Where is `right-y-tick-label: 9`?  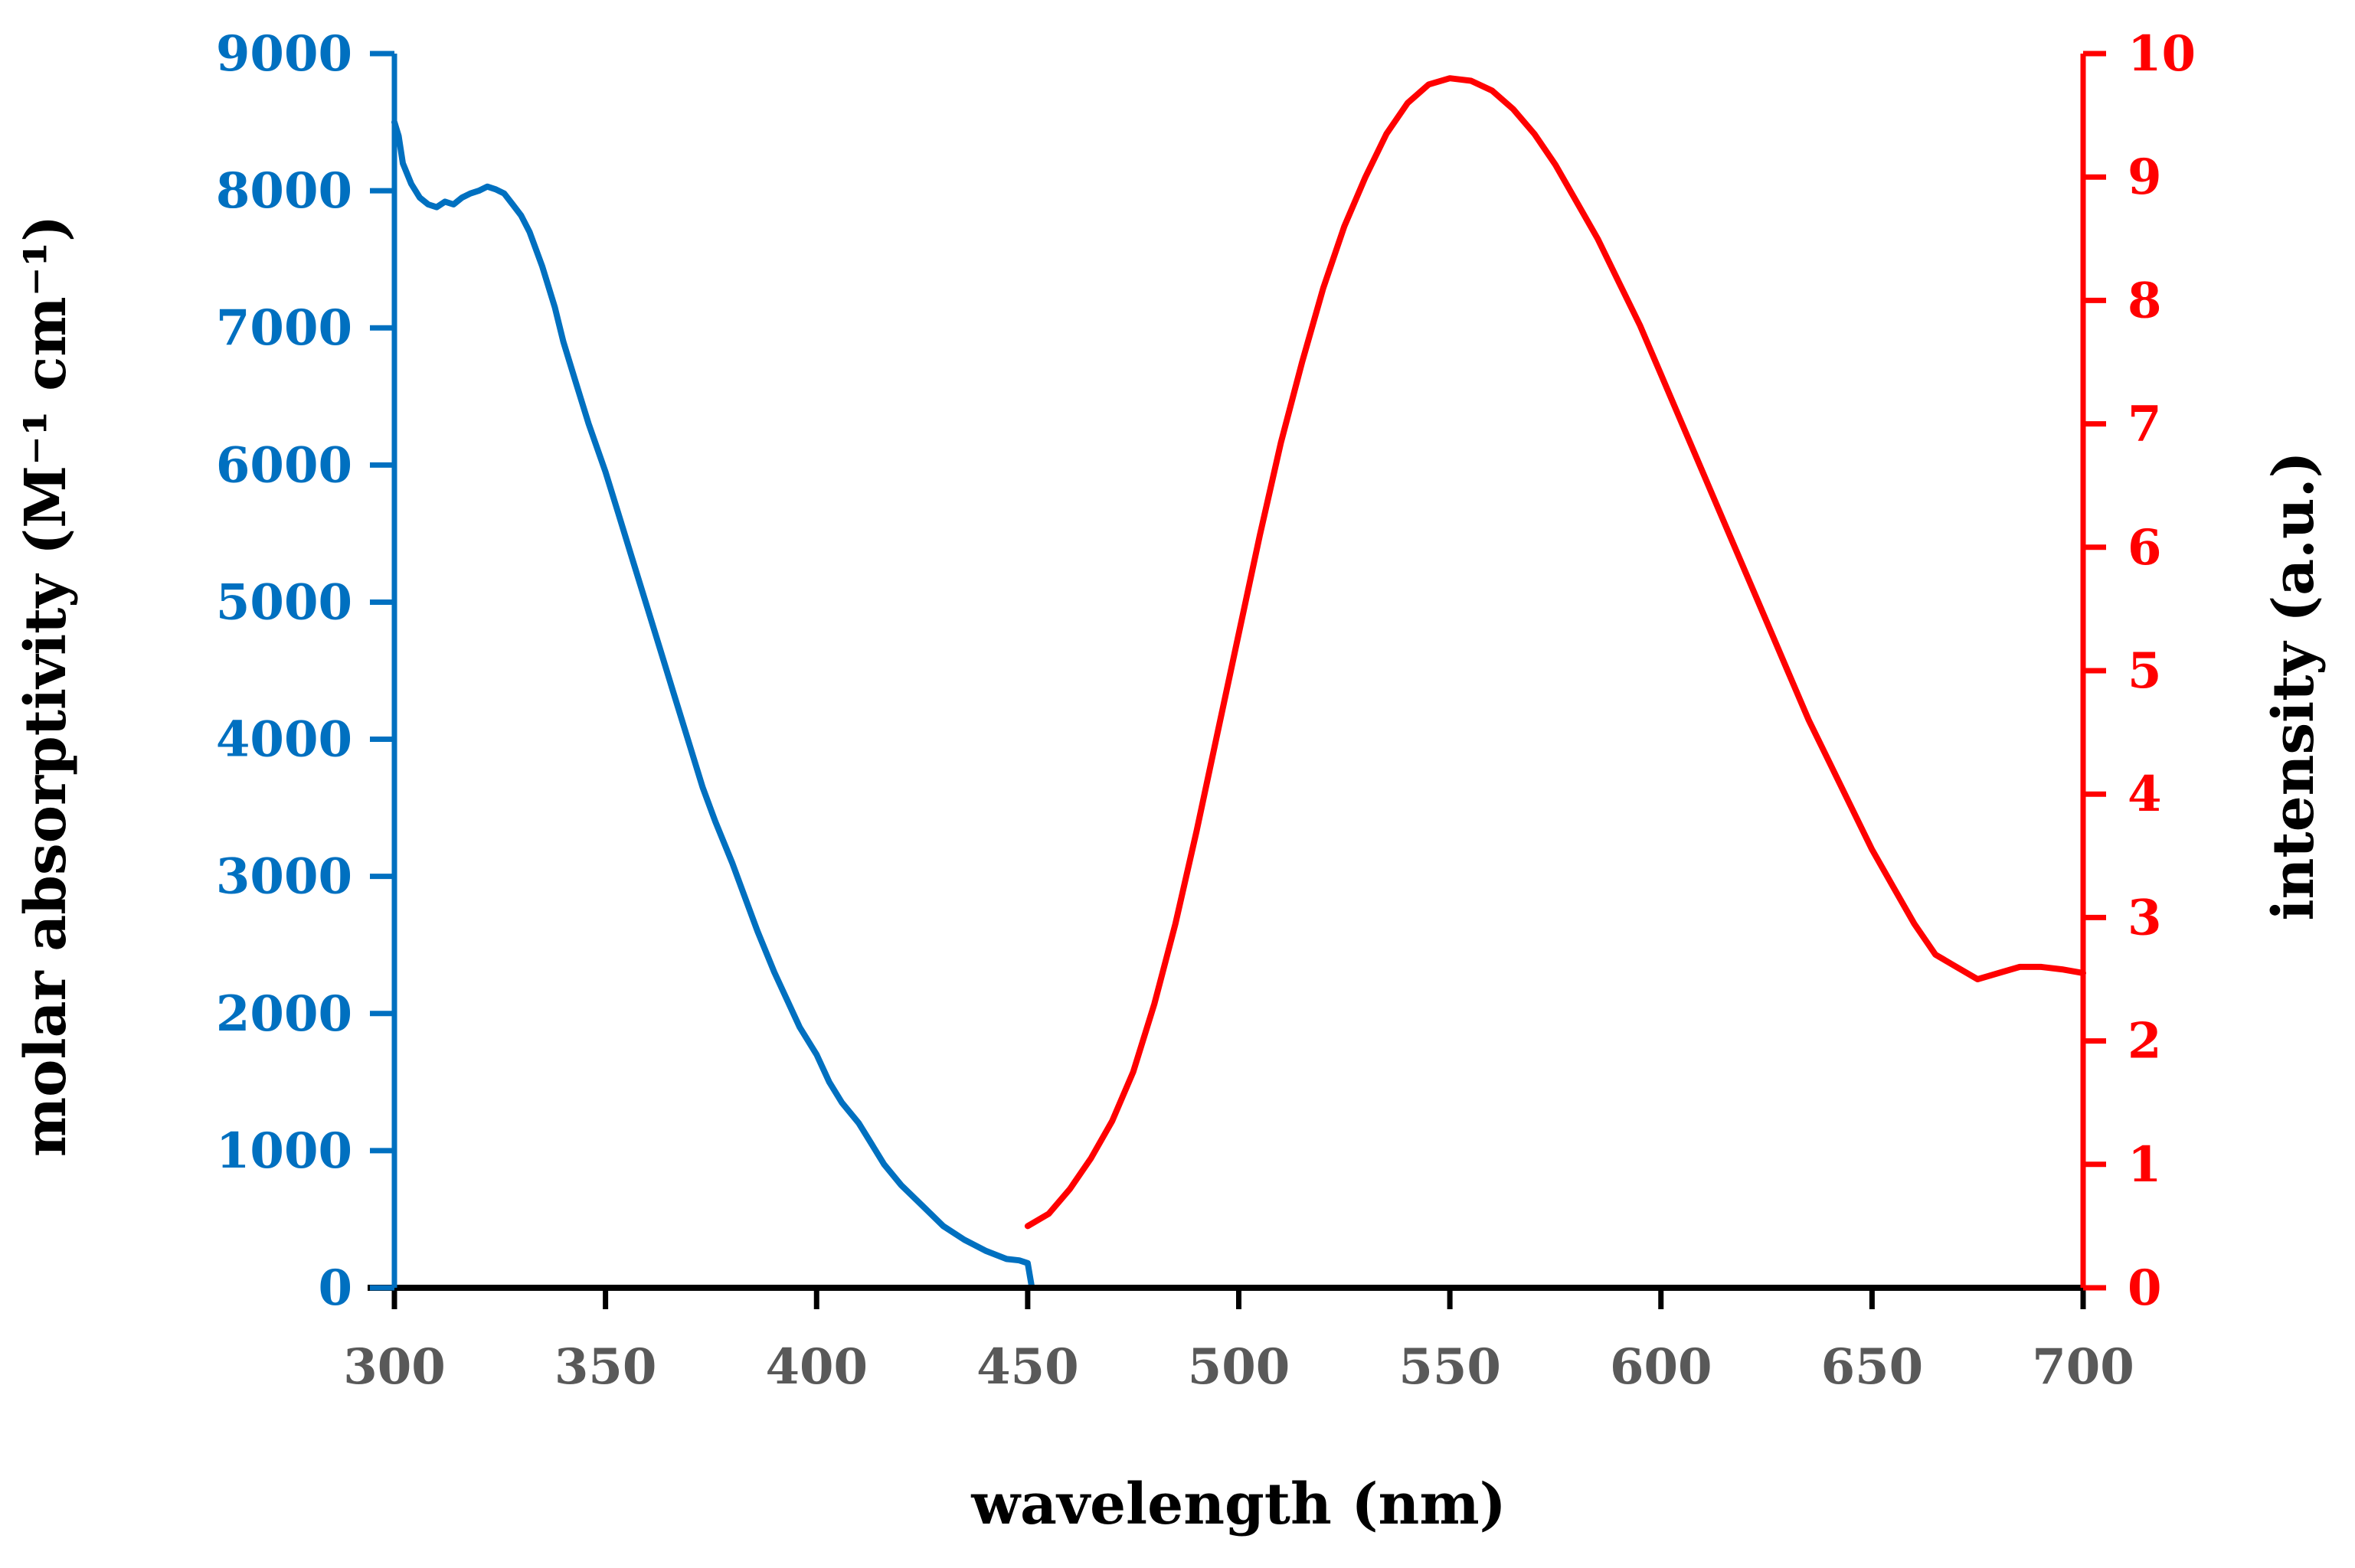 right-y-tick-label: 9 is located at coordinates (2145, 177).